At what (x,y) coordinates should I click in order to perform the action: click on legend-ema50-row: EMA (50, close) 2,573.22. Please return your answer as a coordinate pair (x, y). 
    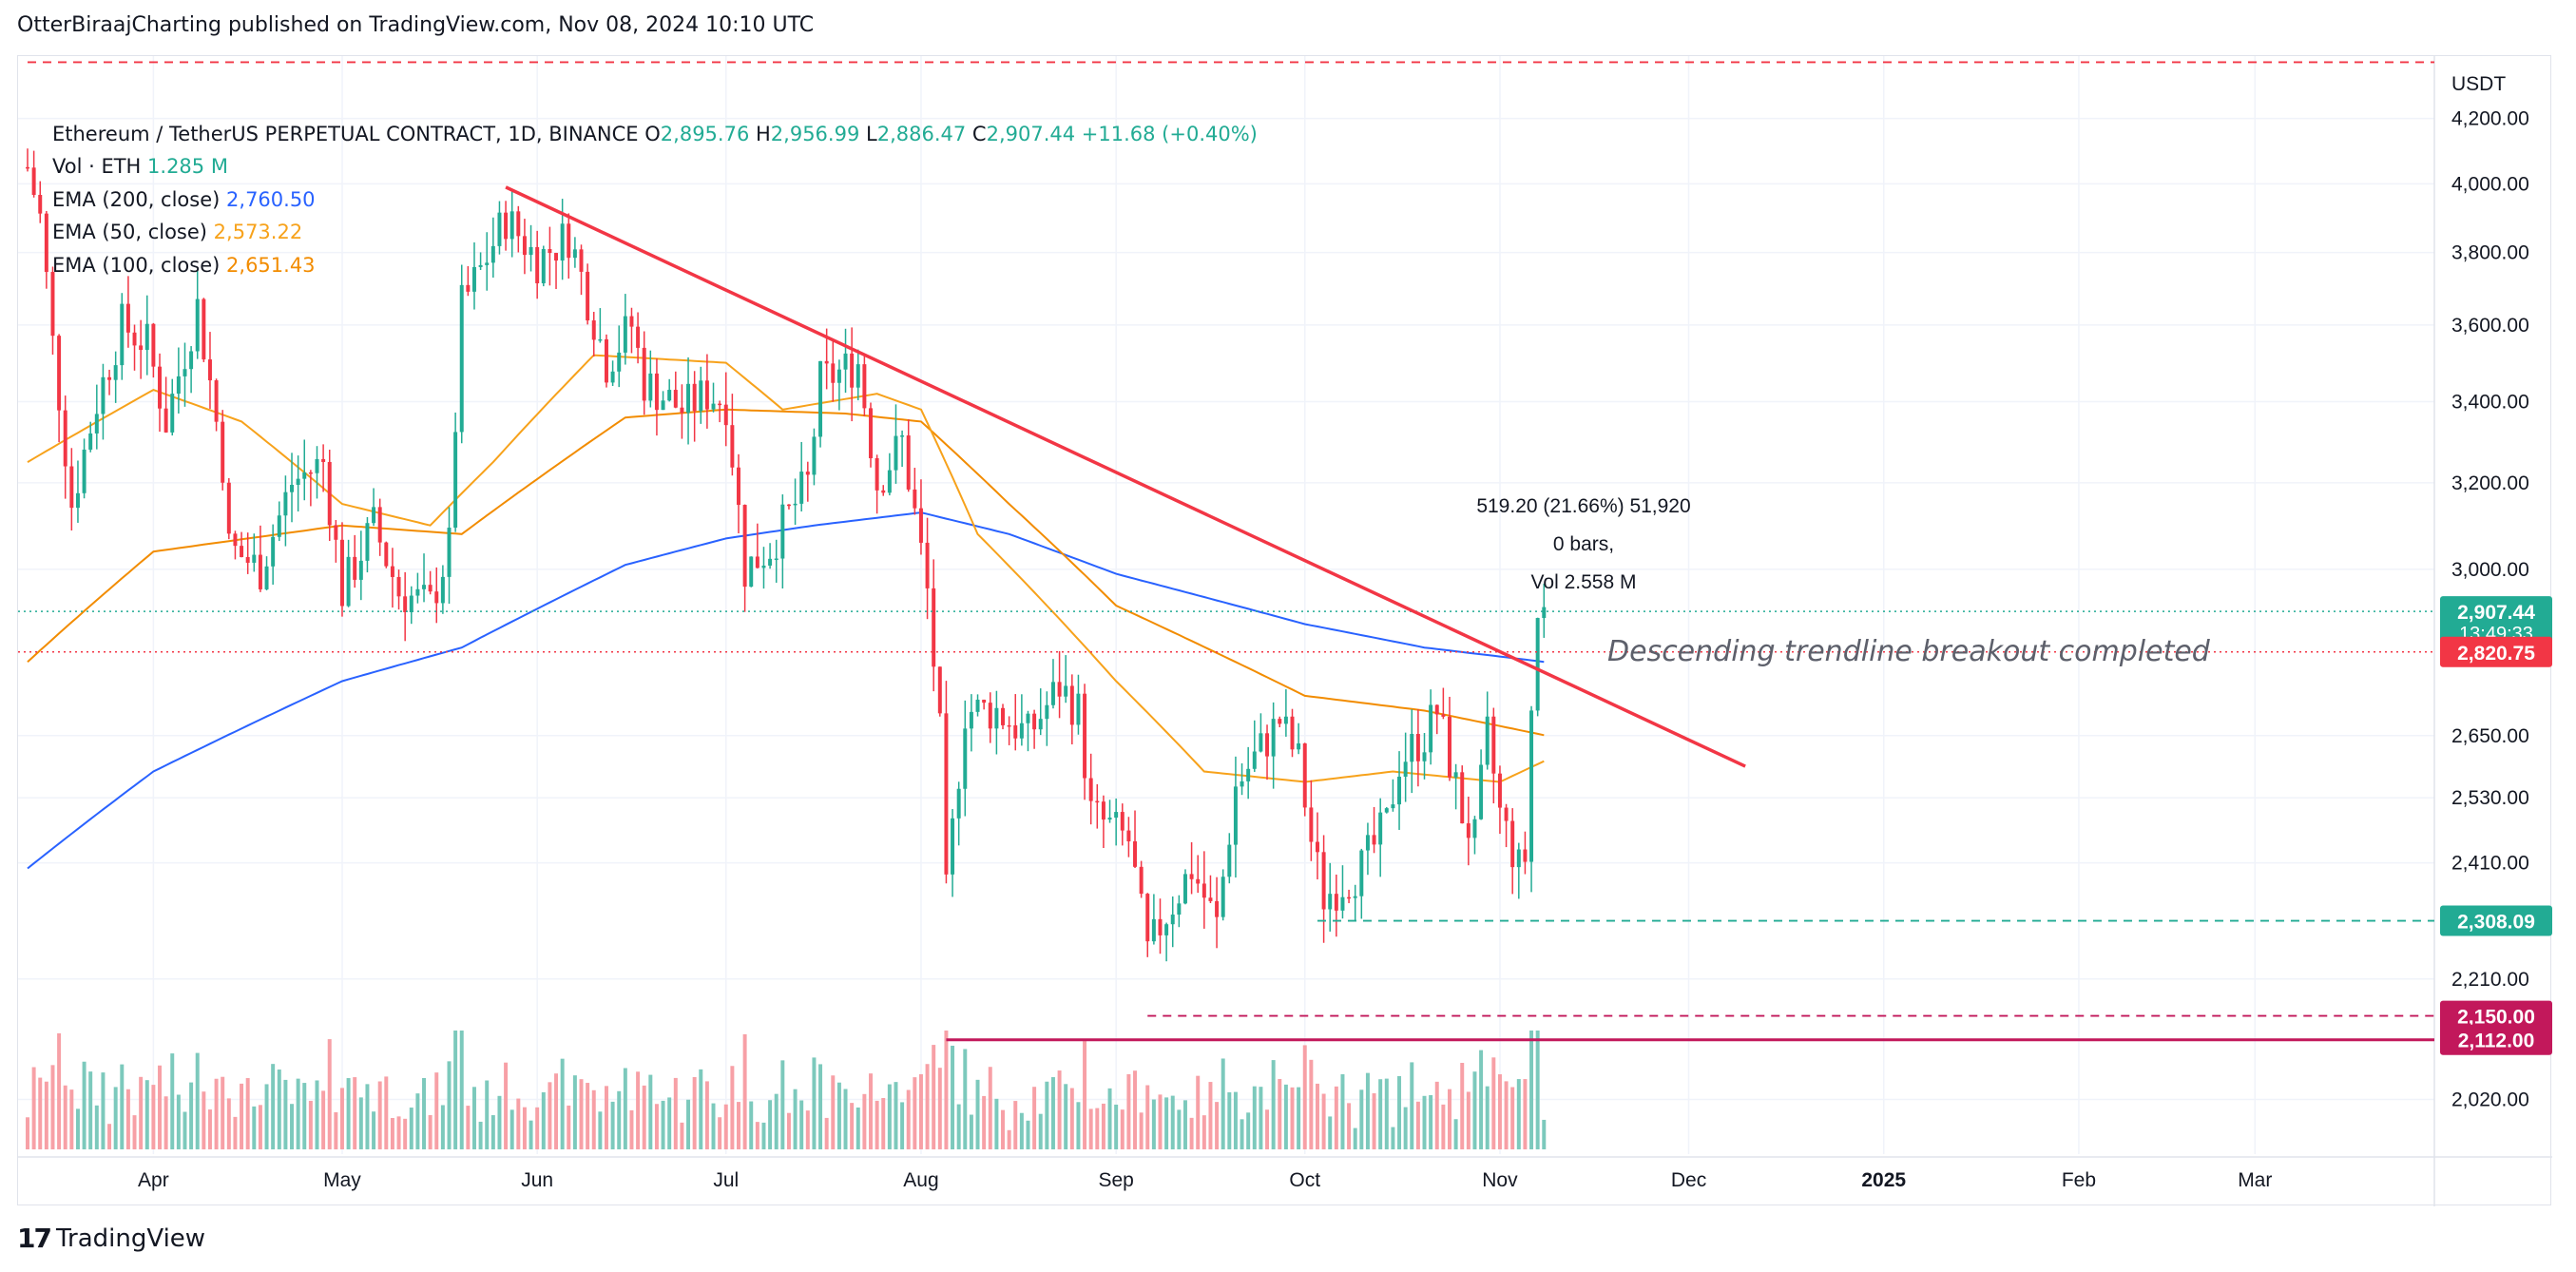
    Looking at the image, I should click on (177, 232).